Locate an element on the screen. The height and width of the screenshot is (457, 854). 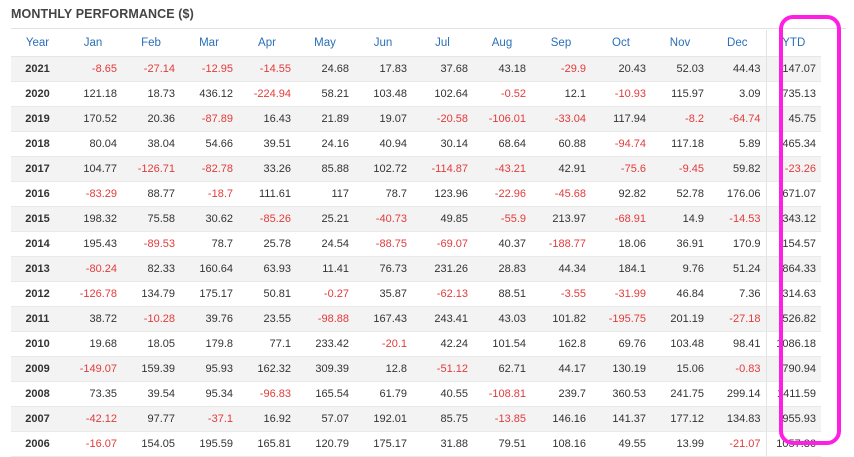
month-value-cell: 241.75 is located at coordinates (680, 394).